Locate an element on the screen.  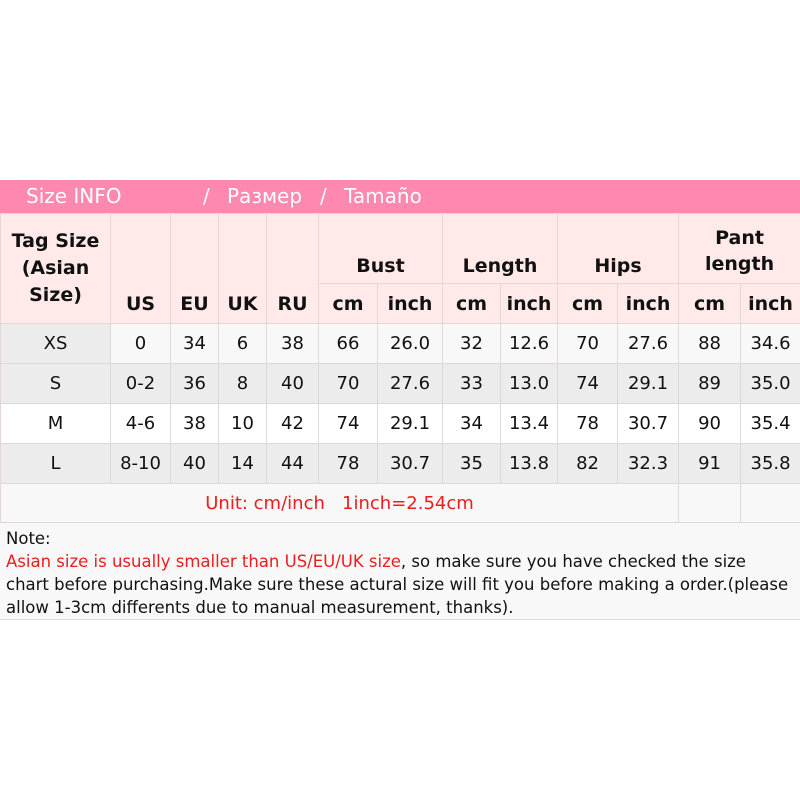
value-cell: 32 is located at coordinates (471, 343).